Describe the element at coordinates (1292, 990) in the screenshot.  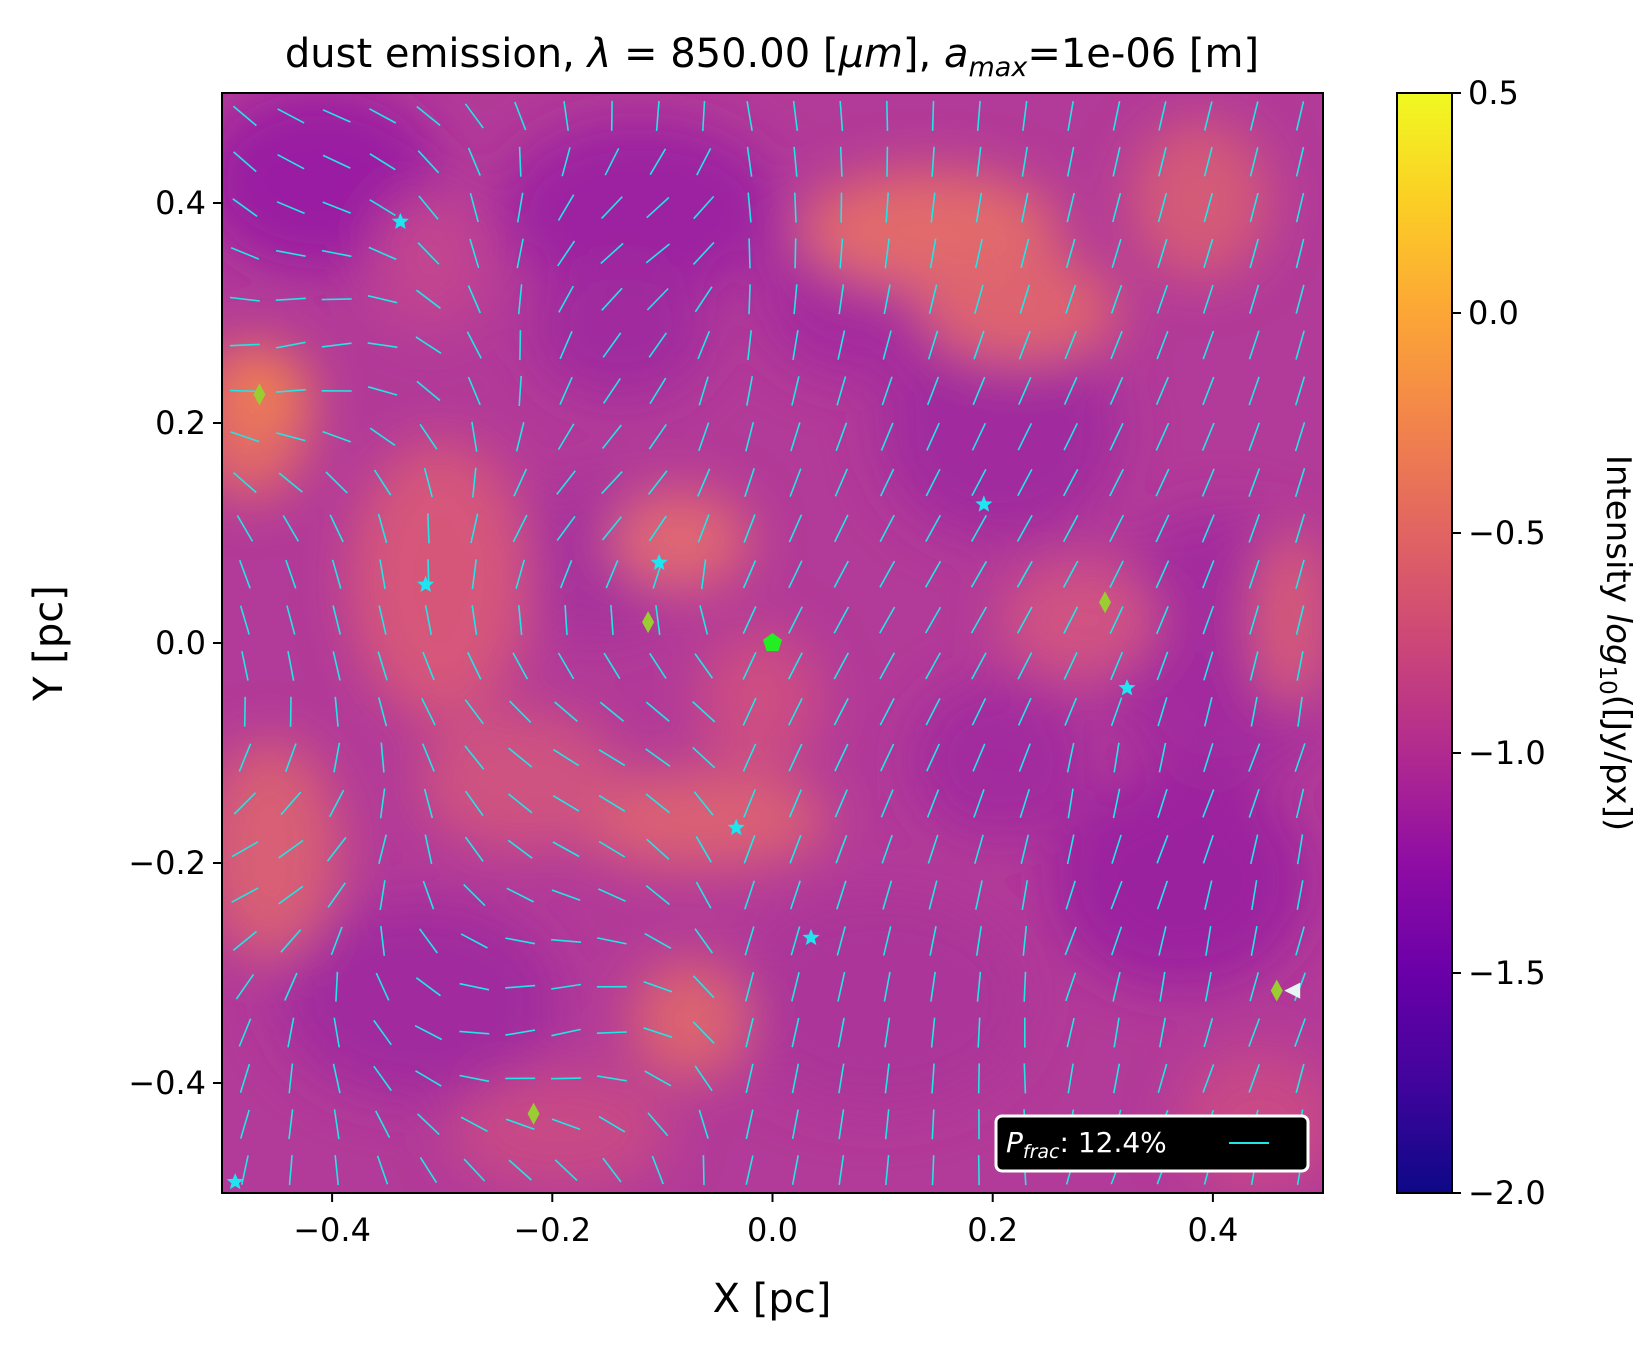
I see `triangle-marker` at that location.